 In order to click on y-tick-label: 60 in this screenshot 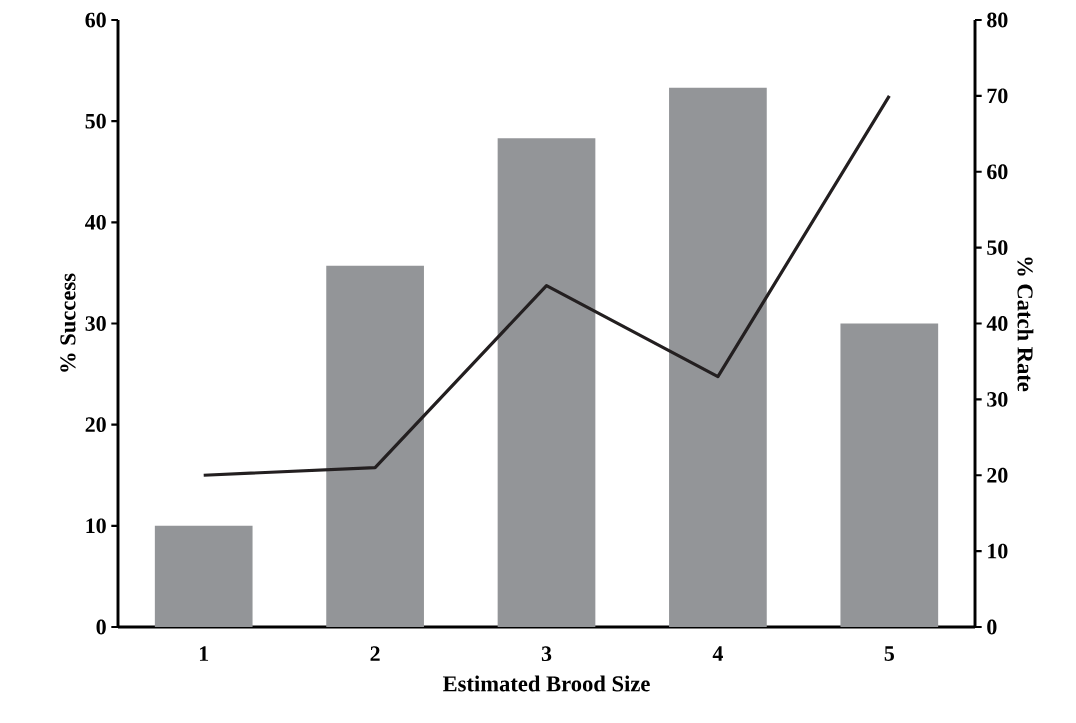, I will do `click(95, 20)`.